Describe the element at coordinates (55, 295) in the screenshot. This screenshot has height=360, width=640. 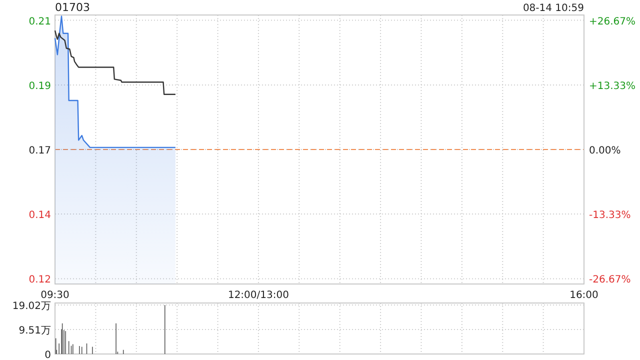
I see `x-tick-label: 09:30` at that location.